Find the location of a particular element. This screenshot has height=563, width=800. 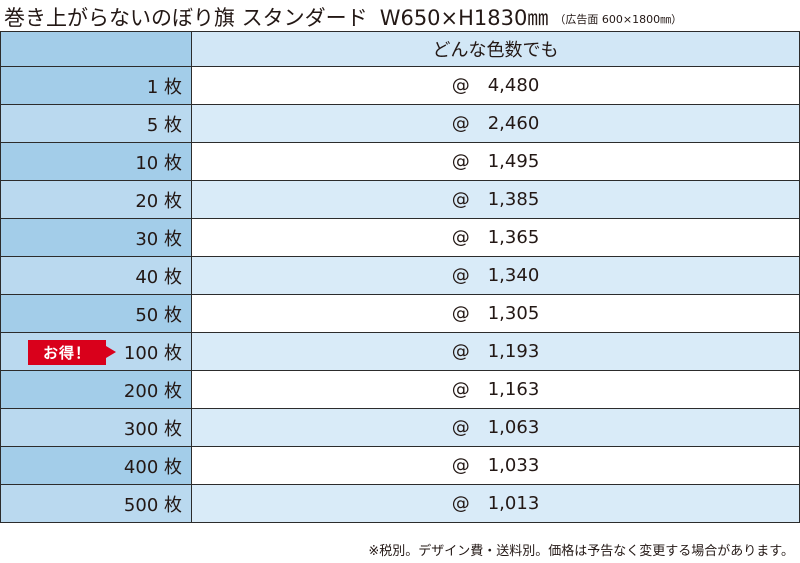

table-row: 300 枚 @1,063 is located at coordinates (400, 427).